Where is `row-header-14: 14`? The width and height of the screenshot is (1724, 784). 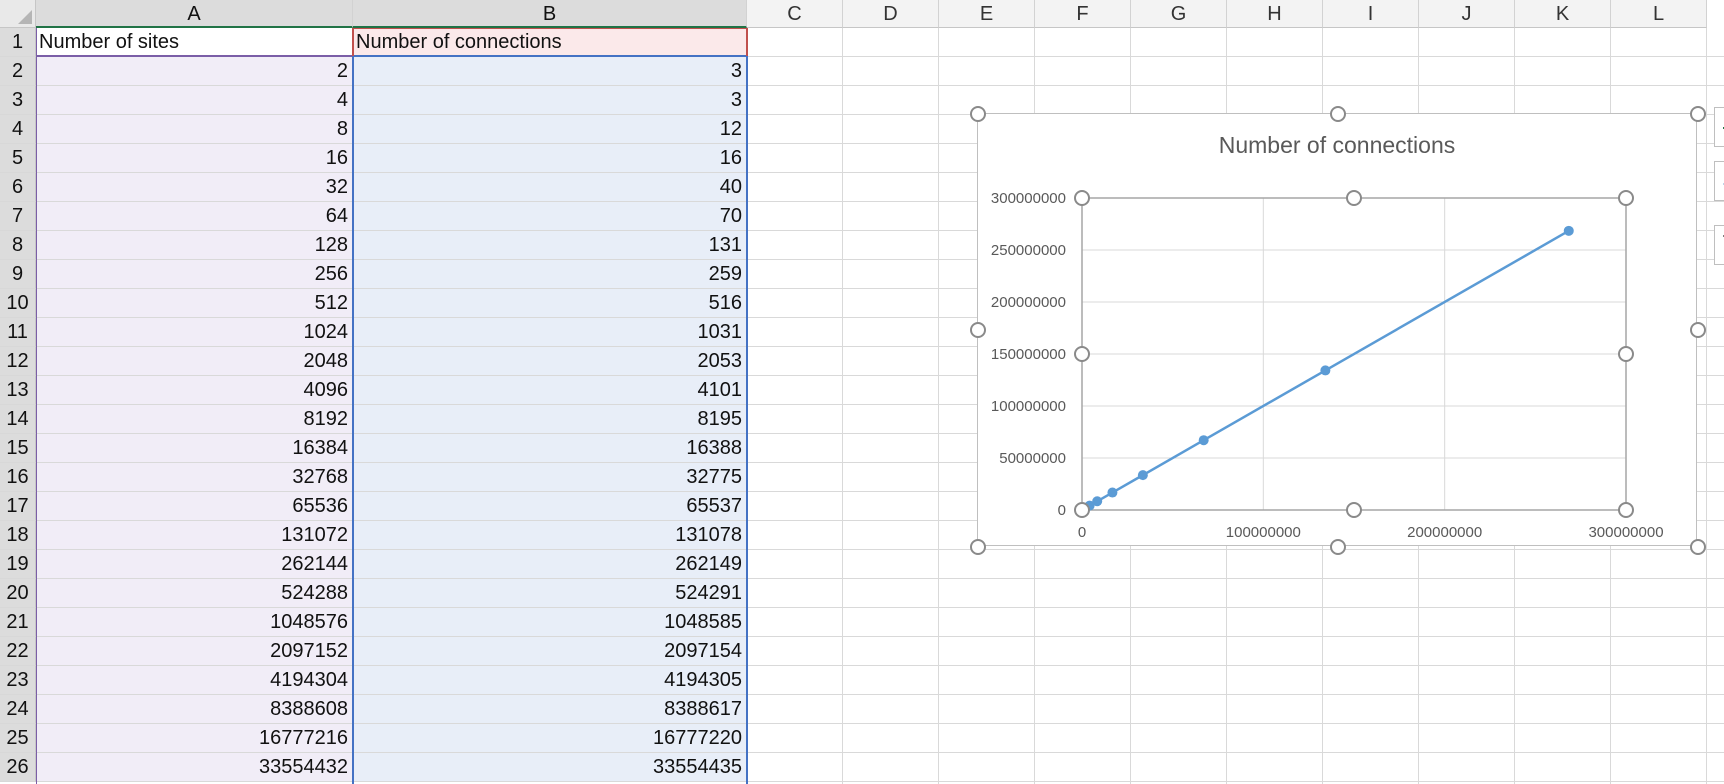
row-header-14: 14 is located at coordinates (18, 419).